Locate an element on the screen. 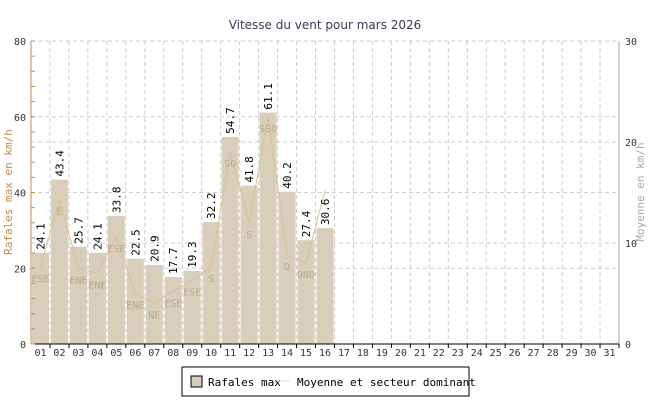 The width and height of the screenshot is (650, 400). x-tick-label: 01 is located at coordinates (40, 353).